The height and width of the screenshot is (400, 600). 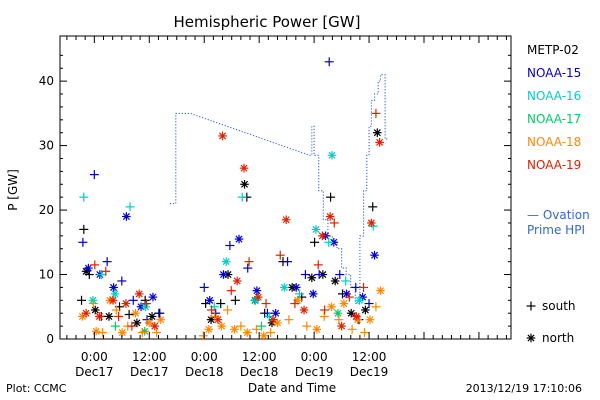 What do you see at coordinates (369, 372) in the screenshot?
I see `x-tick-label-date: Dec19` at bounding box center [369, 372].